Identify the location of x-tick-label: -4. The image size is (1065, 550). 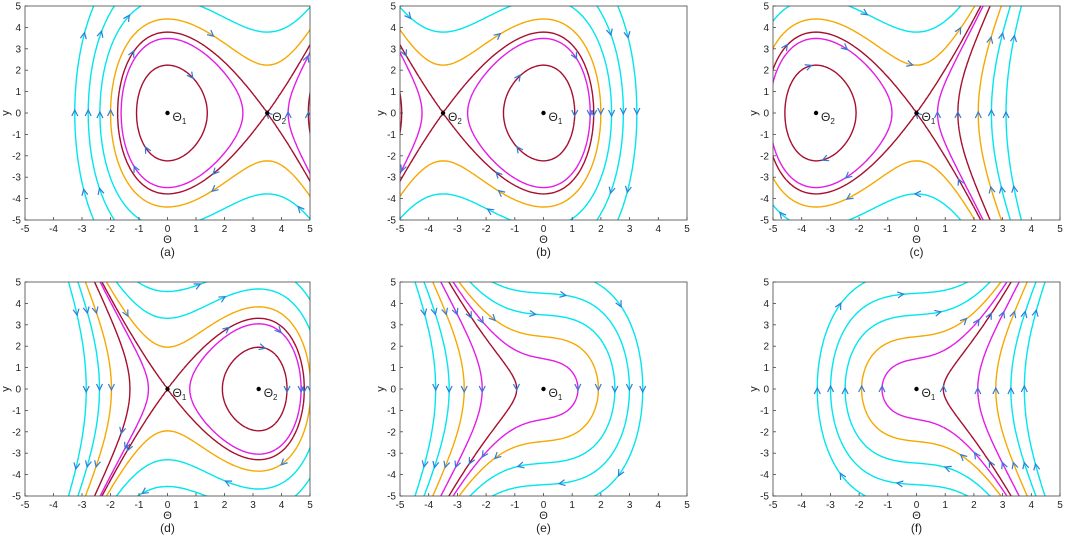
(801, 229).